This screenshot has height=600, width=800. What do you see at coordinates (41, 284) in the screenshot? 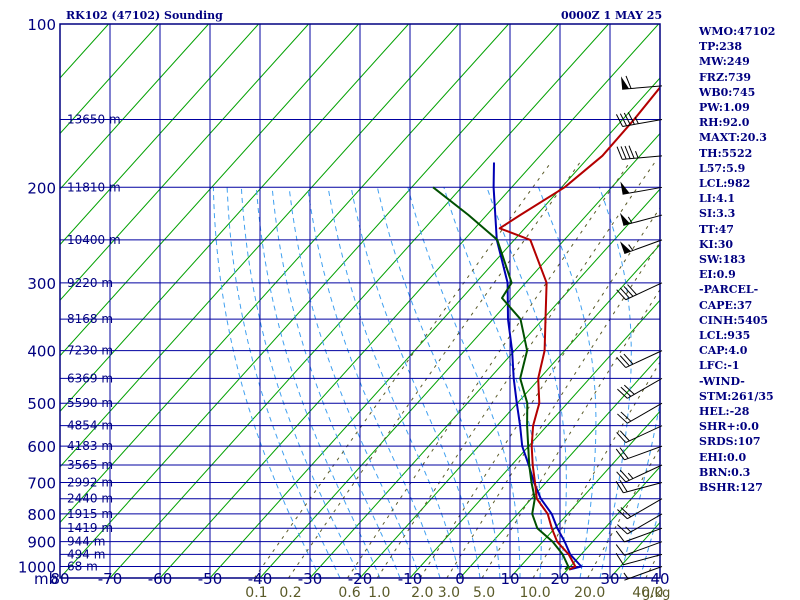
I see `pressure-tick-label: 300` at bounding box center [41, 284].